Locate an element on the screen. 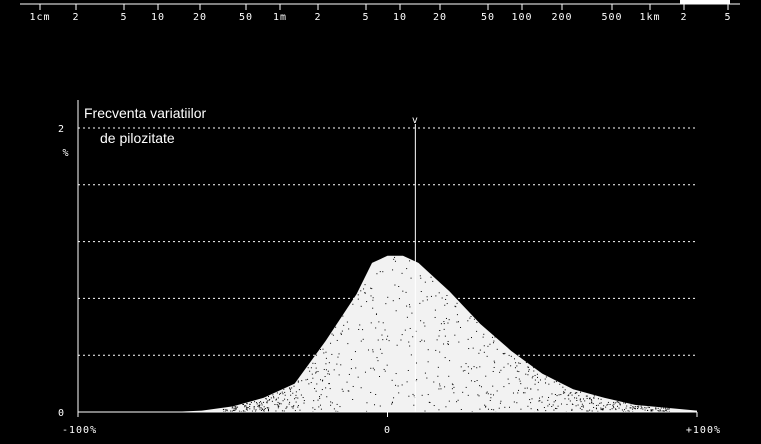  scale-tick-label: 50 is located at coordinates (246, 17).